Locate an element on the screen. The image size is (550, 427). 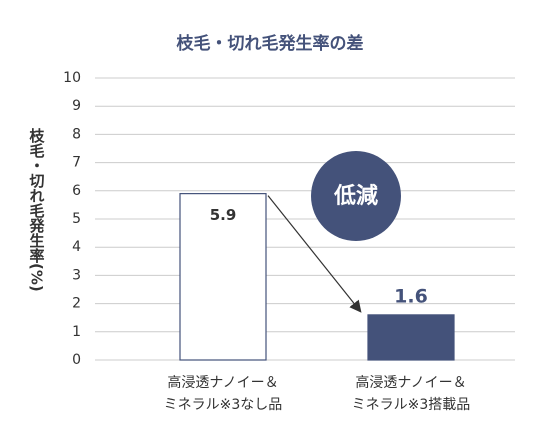
arrow is located at coordinates (314, 254).